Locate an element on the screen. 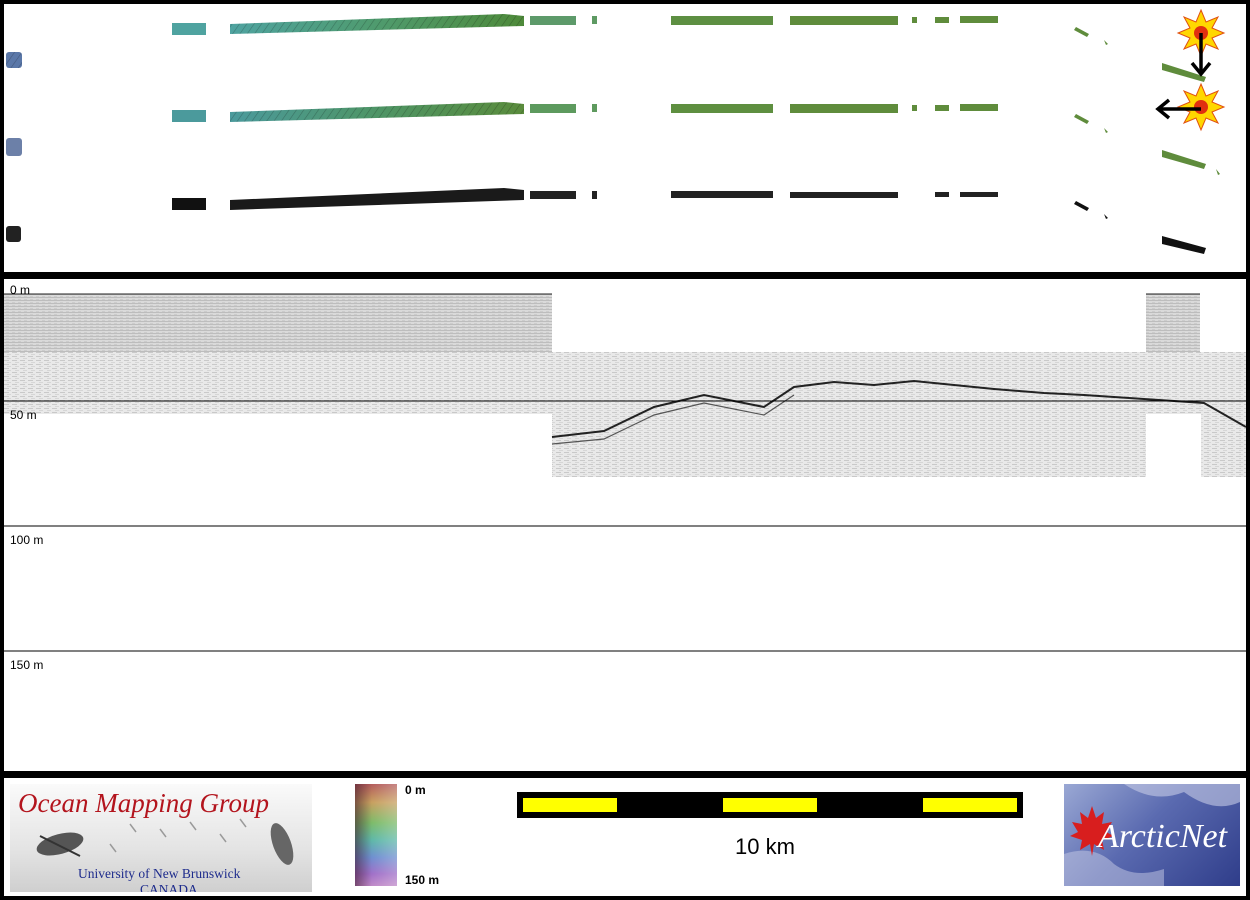  omg-logo-subtitle: University of New Brunswick is located at coordinates (159, 873).